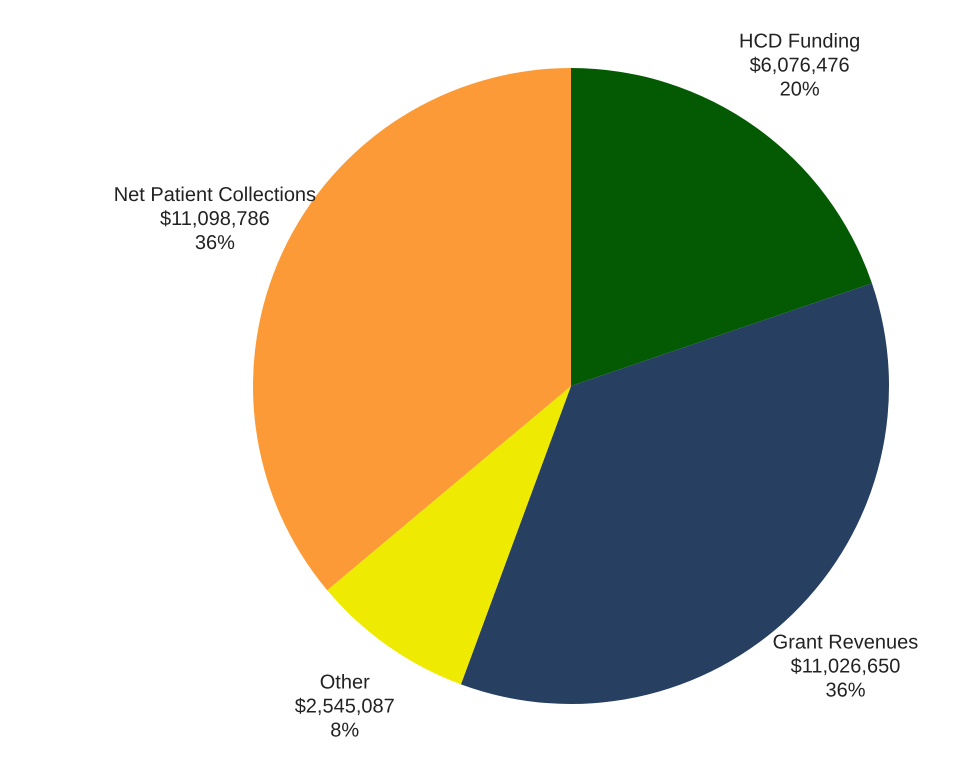 The height and width of the screenshot is (771, 977). Describe the element at coordinates (215, 231) in the screenshot. I see `data-label: $11,098,786 36%` at that location.